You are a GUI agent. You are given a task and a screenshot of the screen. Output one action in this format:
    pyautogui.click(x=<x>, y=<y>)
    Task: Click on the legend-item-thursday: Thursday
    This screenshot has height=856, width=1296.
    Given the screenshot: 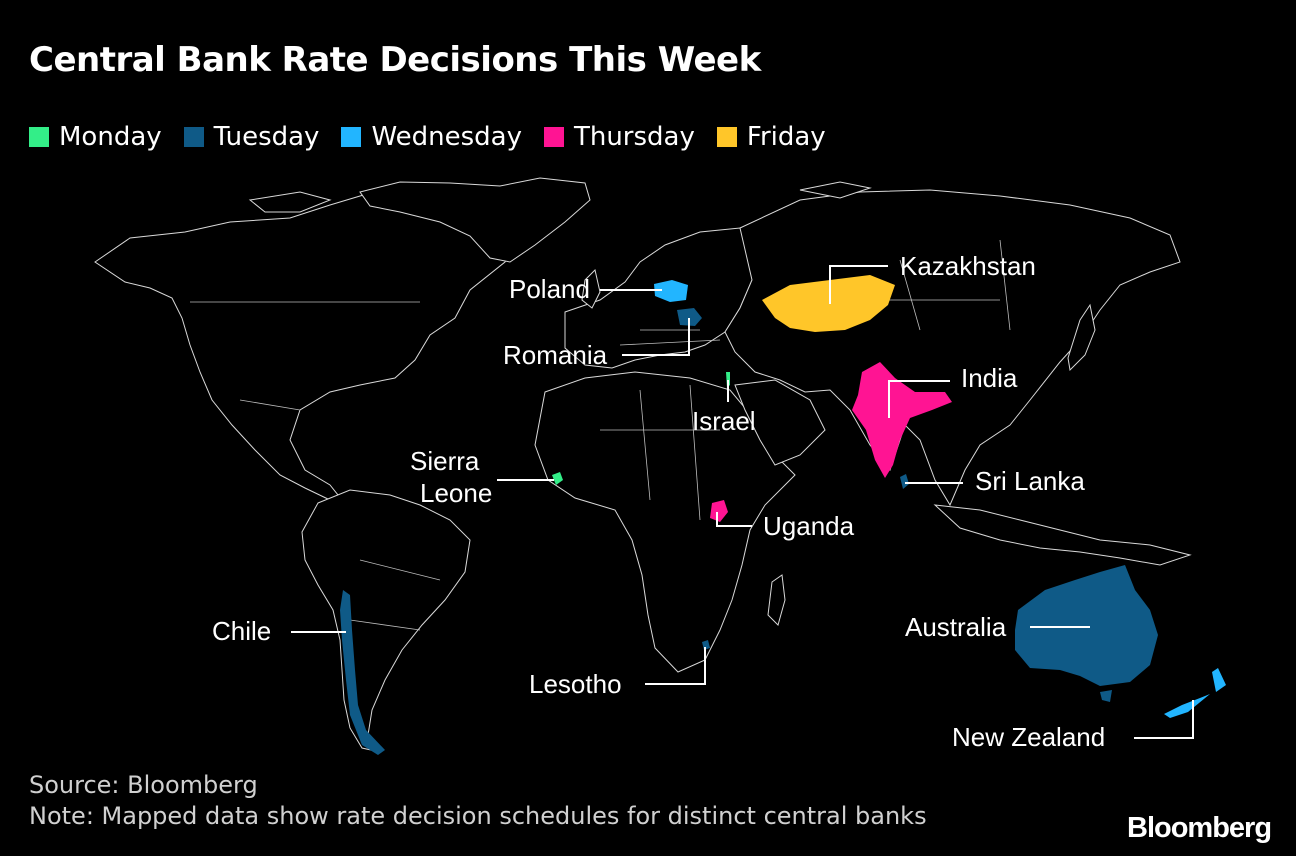 What is the action you would take?
    pyautogui.click(x=619, y=137)
    